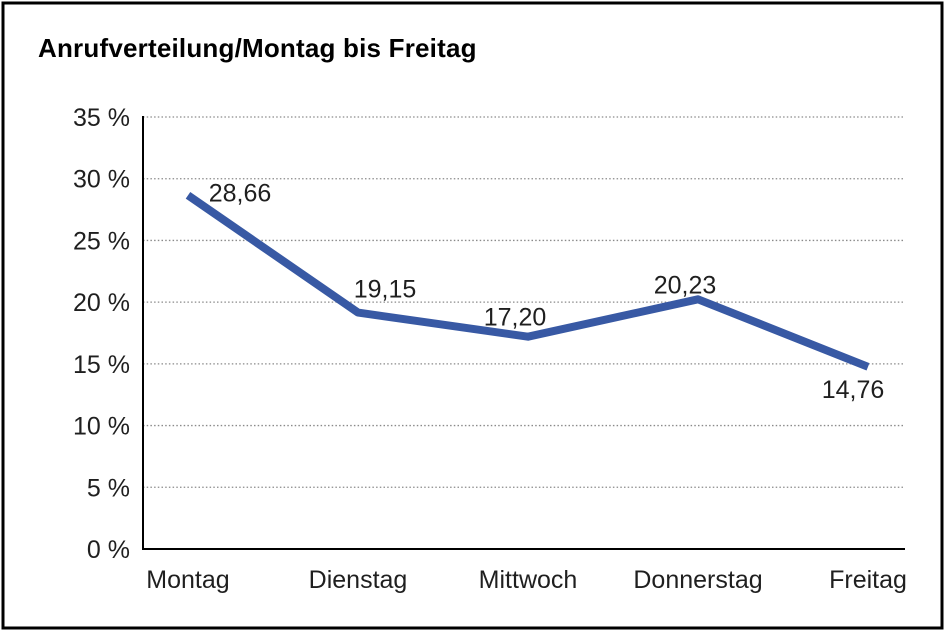 This screenshot has width=945, height=631. I want to click on x-tick-label: Donnerstag, so click(697, 580).